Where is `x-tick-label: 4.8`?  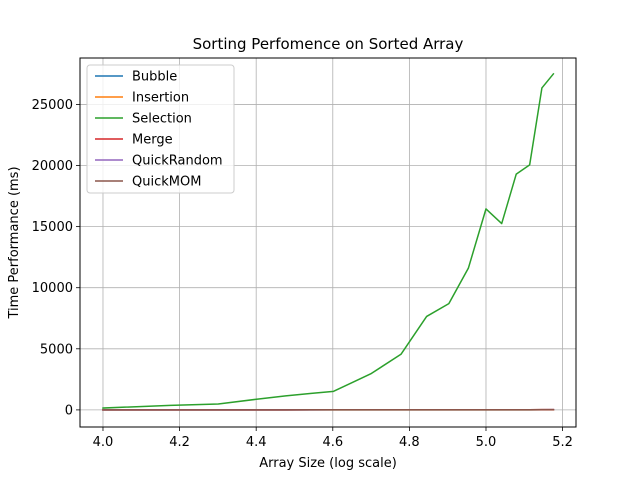
x-tick-label: 4.8 is located at coordinates (409, 442).